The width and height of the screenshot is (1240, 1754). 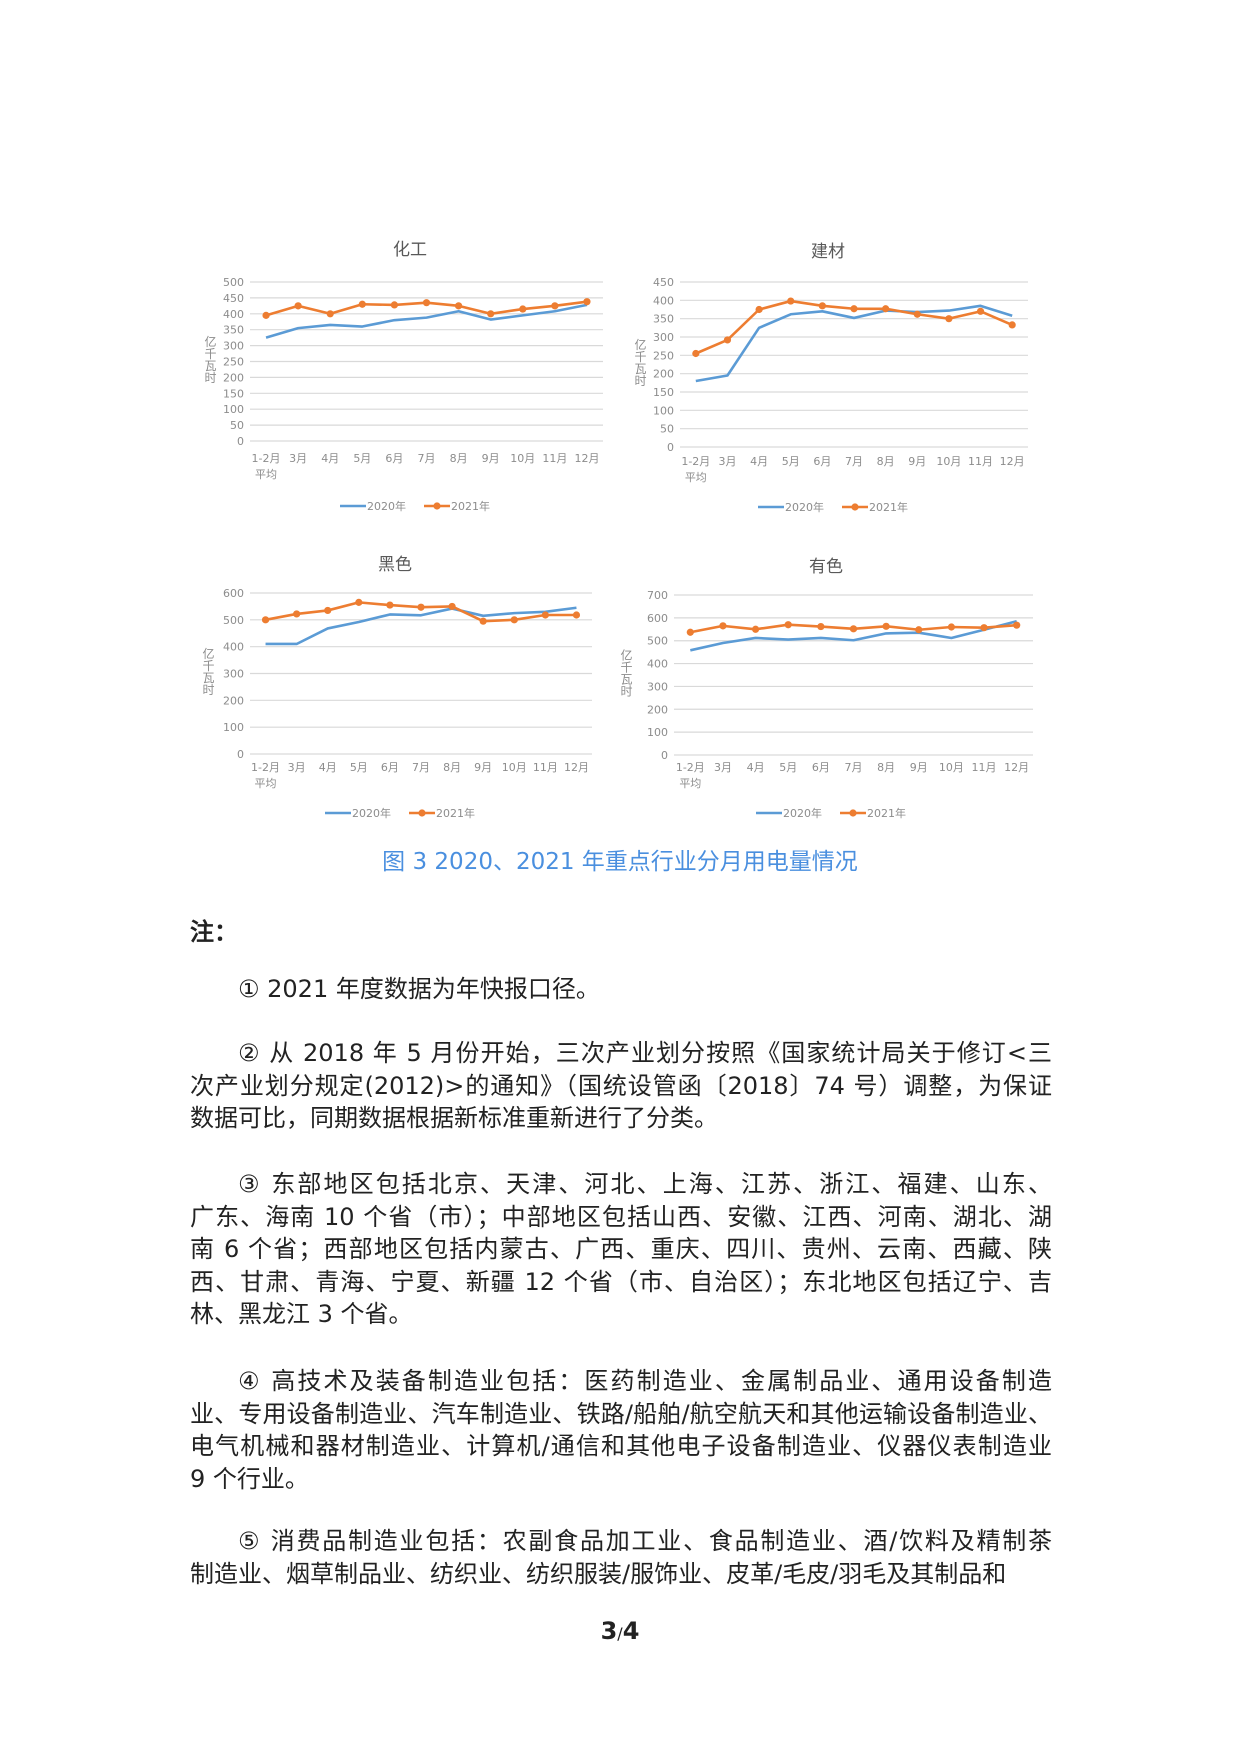 What do you see at coordinates (621, 1216) in the screenshot?
I see `note-line: 广东、海南 10 个省（市）；中部地区包括山西、安徽、江西、河南、湖北、湖` at bounding box center [621, 1216].